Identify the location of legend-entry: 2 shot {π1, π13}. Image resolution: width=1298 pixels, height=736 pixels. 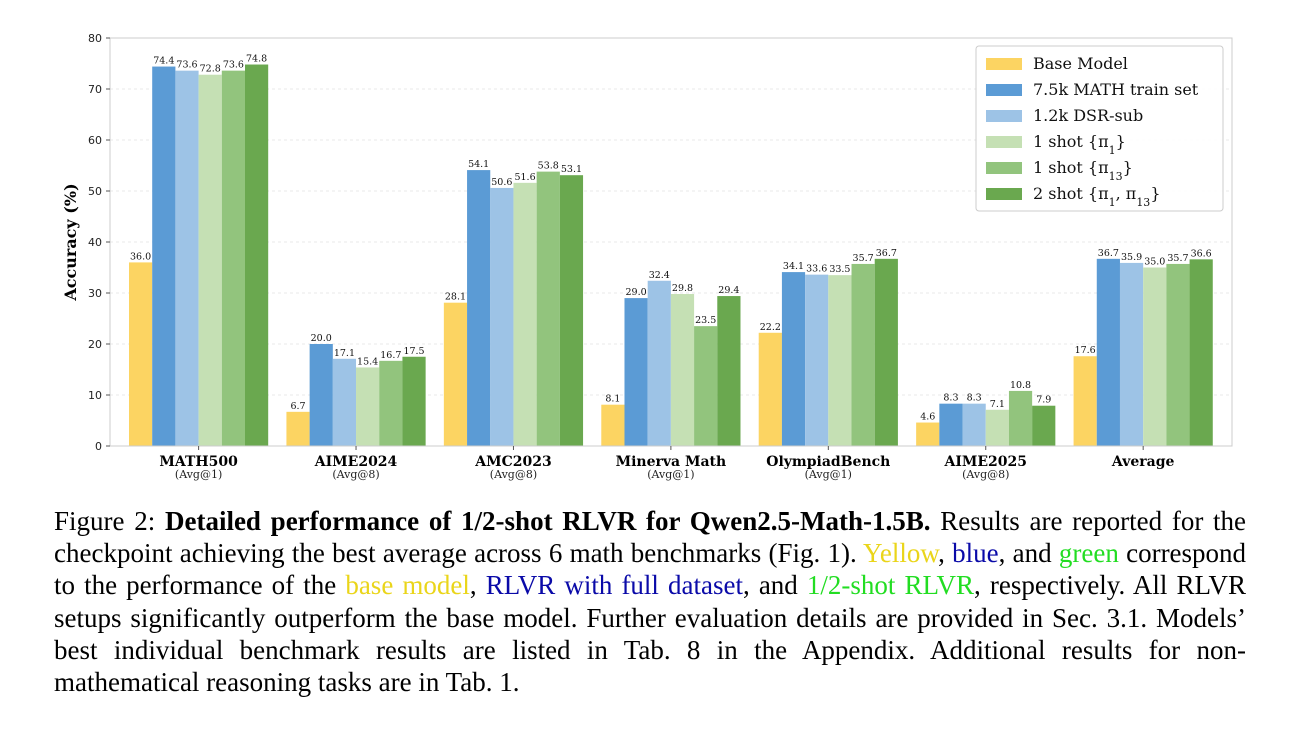
(1097, 196).